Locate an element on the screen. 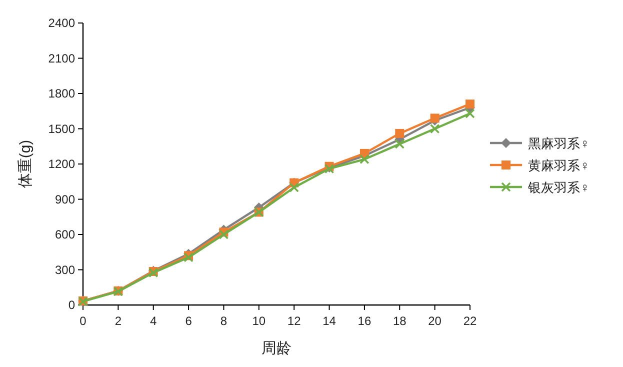  x-tick-label: 12 is located at coordinates (294, 321).